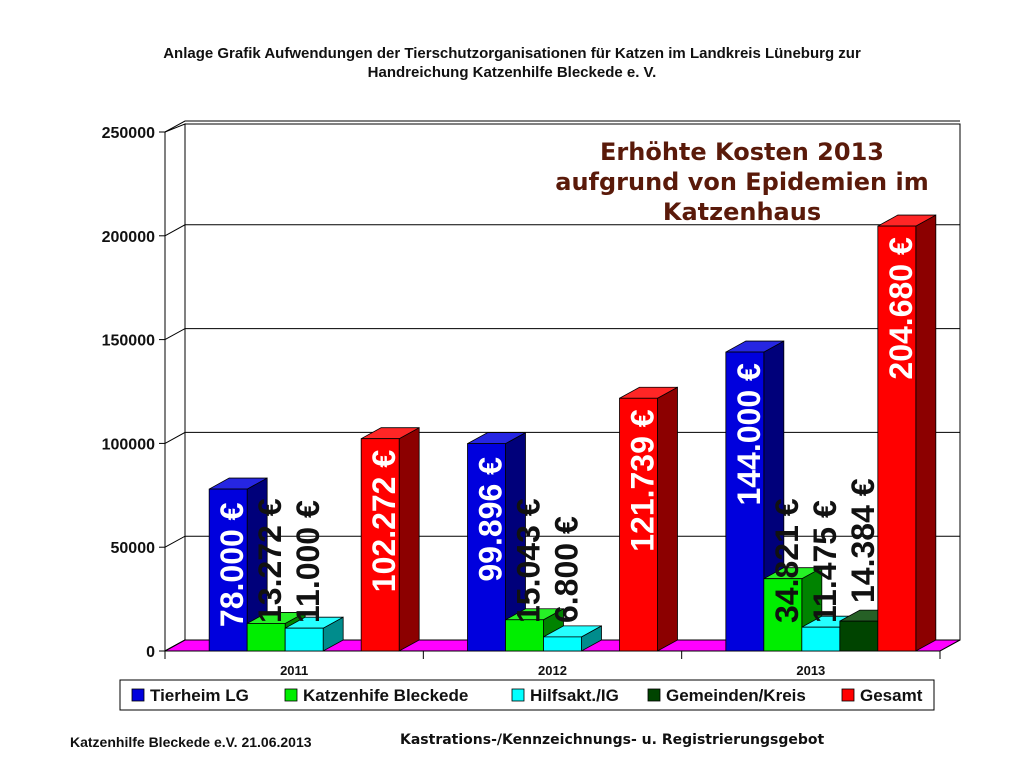 The image size is (1024, 768). Describe the element at coordinates (512, 72) in the screenshot. I see `page-title-line-2: Handreichung Katzenhilfe Bleckede e. V.` at that location.